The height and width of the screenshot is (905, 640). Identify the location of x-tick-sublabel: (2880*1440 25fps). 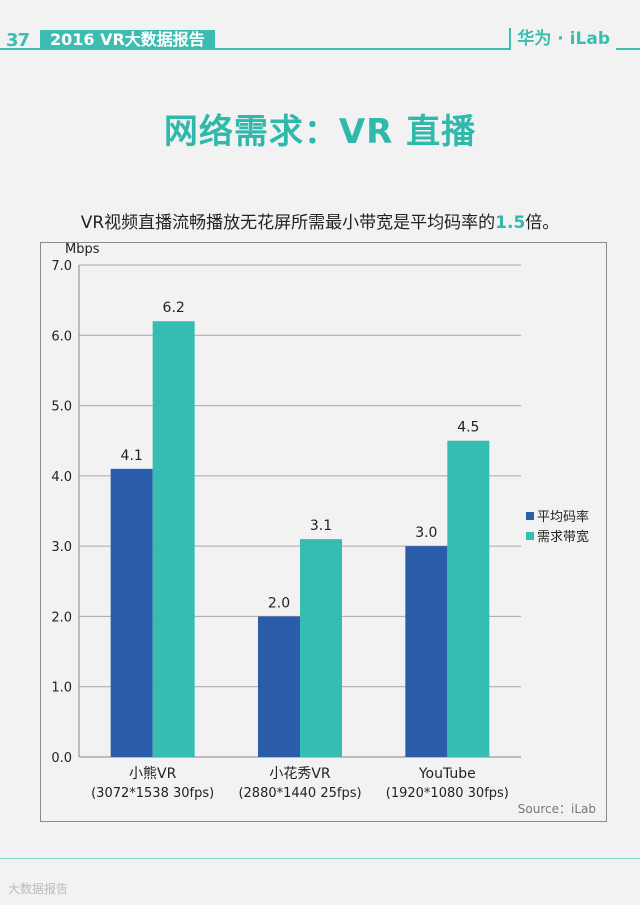
(299, 793).